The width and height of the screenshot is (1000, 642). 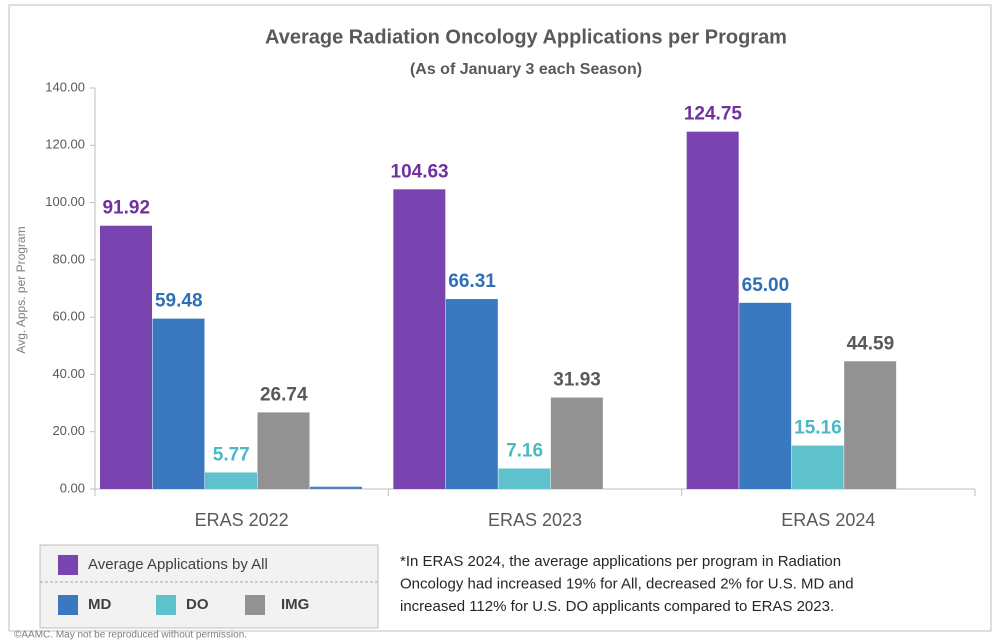 I want to click on y-axis-label: Avg. Apps. per Program, so click(x=21, y=289).